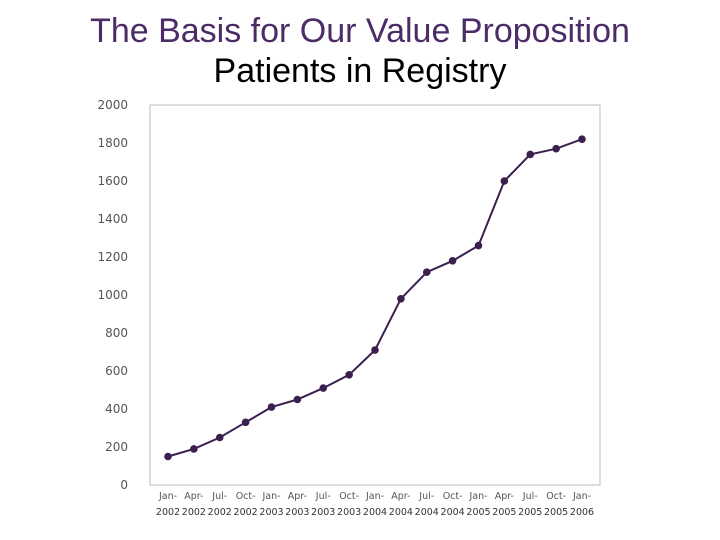 This screenshot has width=720, height=540. What do you see at coordinates (112, 257) in the screenshot?
I see `y-tick-label: 1200` at bounding box center [112, 257].